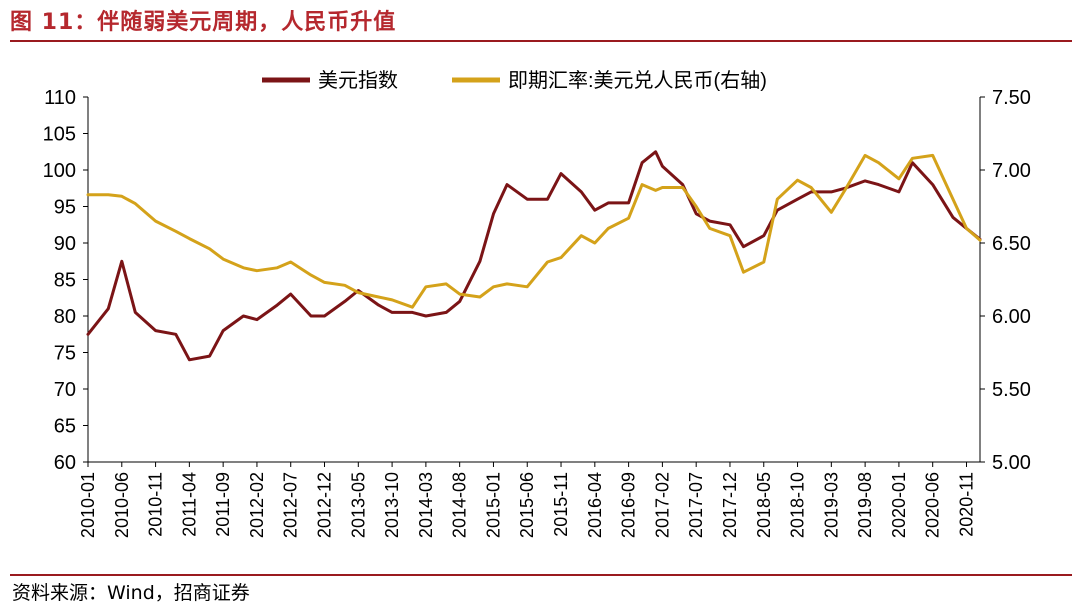  I want to click on source-note: 资料来源：Wind，招商证券, so click(131, 593).